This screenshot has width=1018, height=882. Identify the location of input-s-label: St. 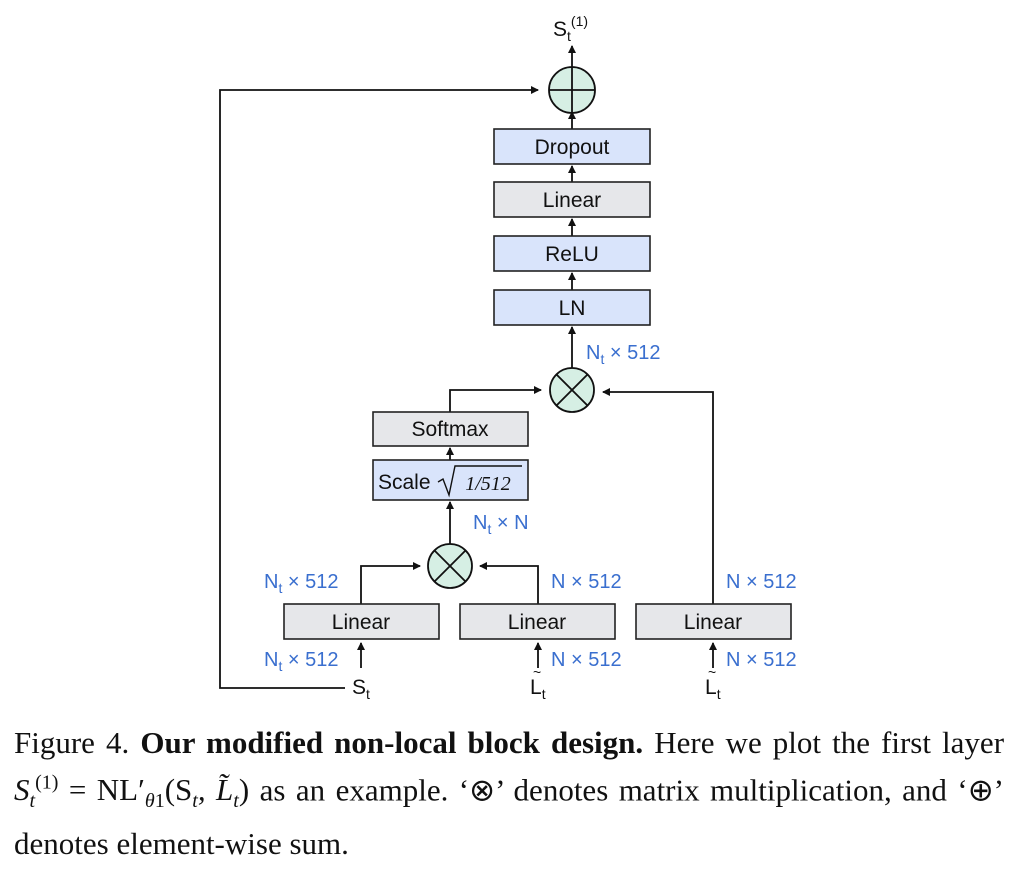
(361, 689).